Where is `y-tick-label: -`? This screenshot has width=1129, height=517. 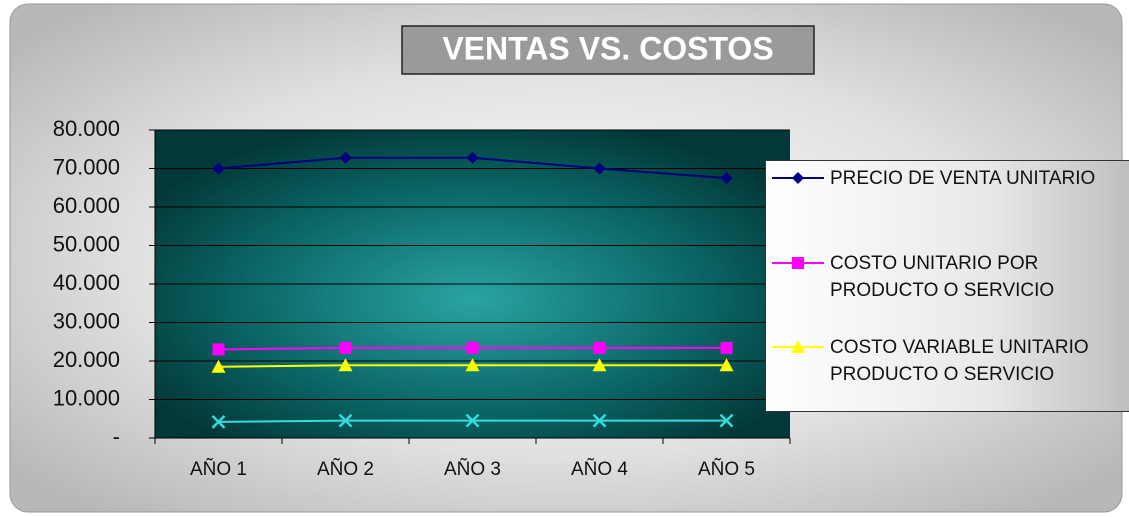
y-tick-label: - is located at coordinates (116, 436).